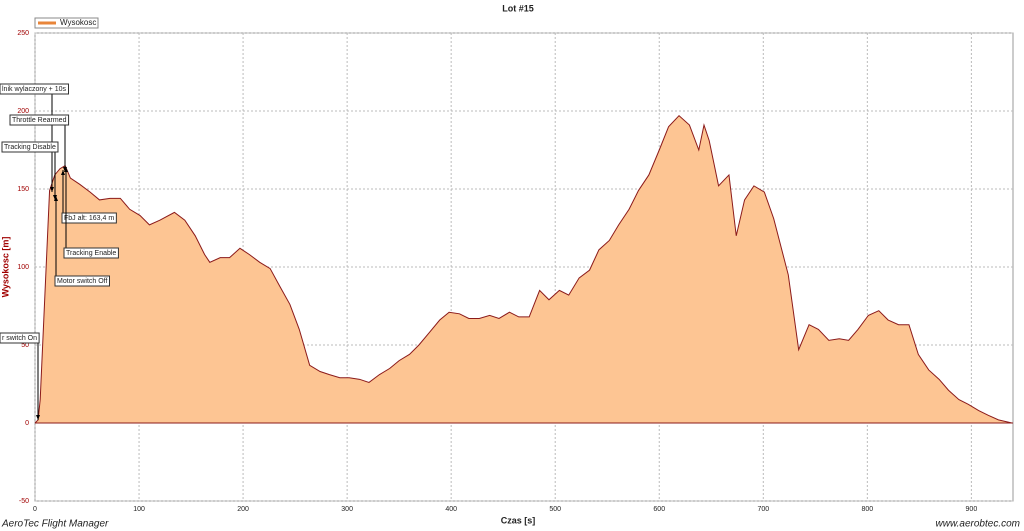 This screenshot has height=531, width=1024. What do you see at coordinates (763, 509) in the screenshot?
I see `x-tick-label: 700` at bounding box center [763, 509].